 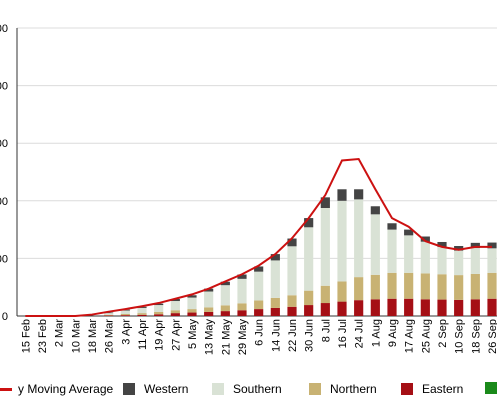 I want to click on x-tick-label: 17 Aug, so click(x=410, y=336).